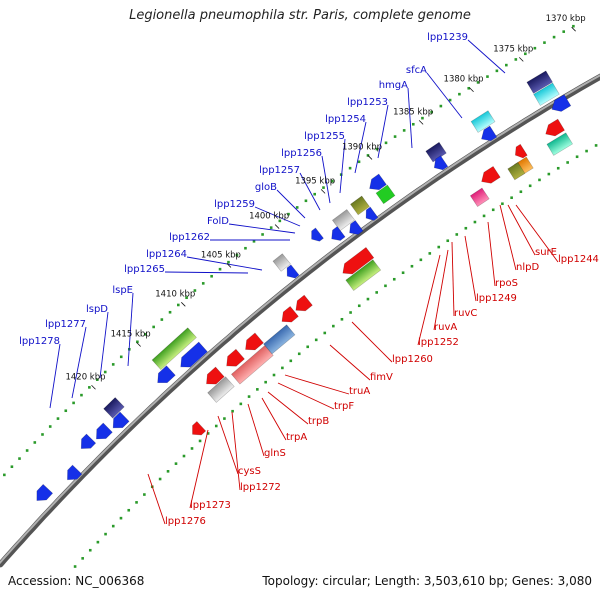 This screenshot has width=600, height=600. What do you see at coordinates (85, 377) in the screenshot?
I see `tick-label: 1420 kbp` at bounding box center [85, 377].